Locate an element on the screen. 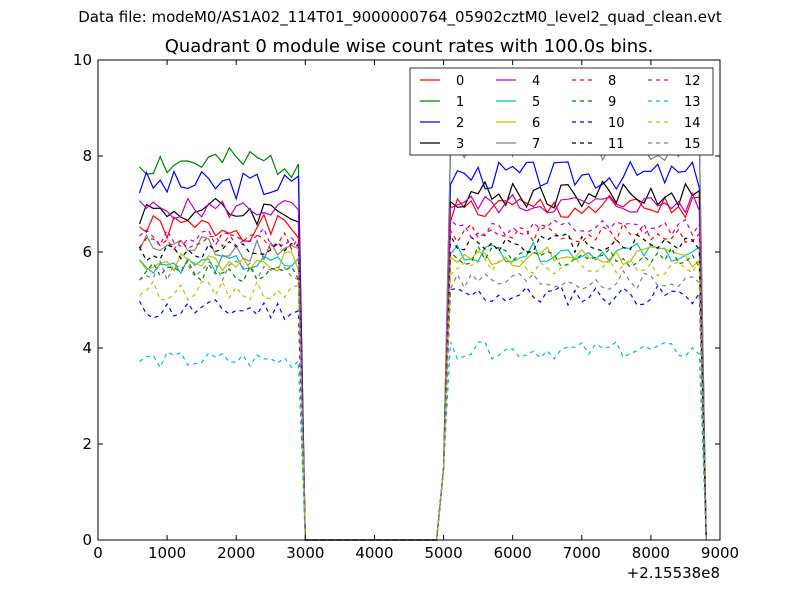 This screenshot has height=600, width=800. legend-label-3: 3 is located at coordinates (460, 144).